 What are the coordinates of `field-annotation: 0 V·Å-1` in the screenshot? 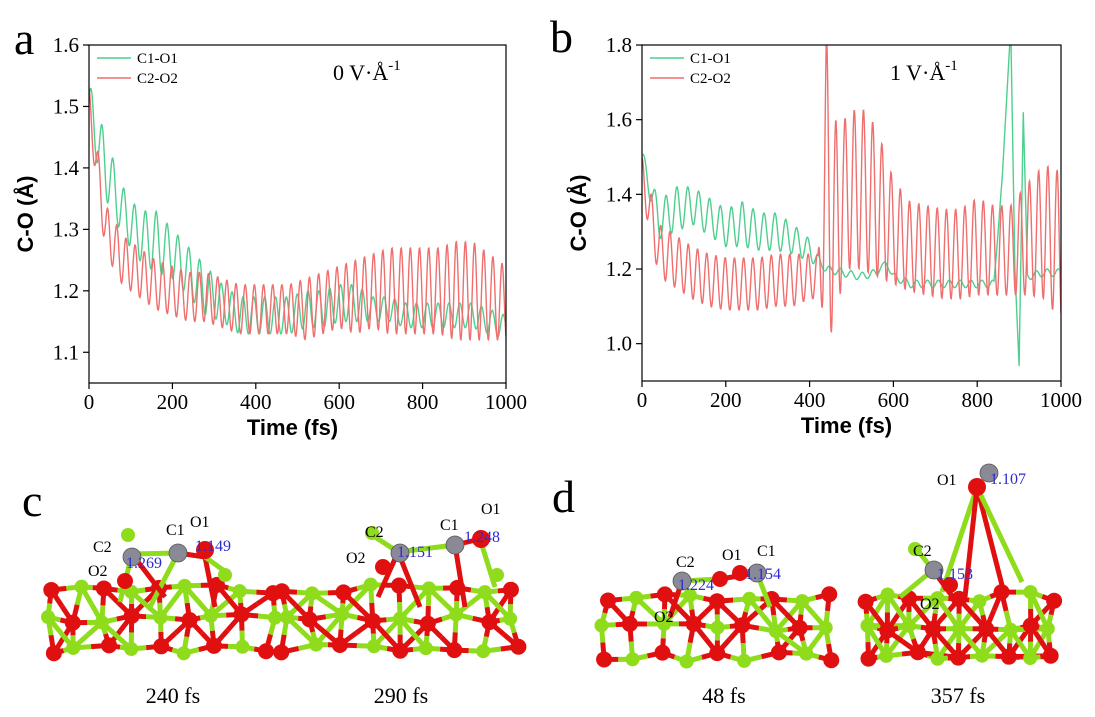 It's located at (367, 71).